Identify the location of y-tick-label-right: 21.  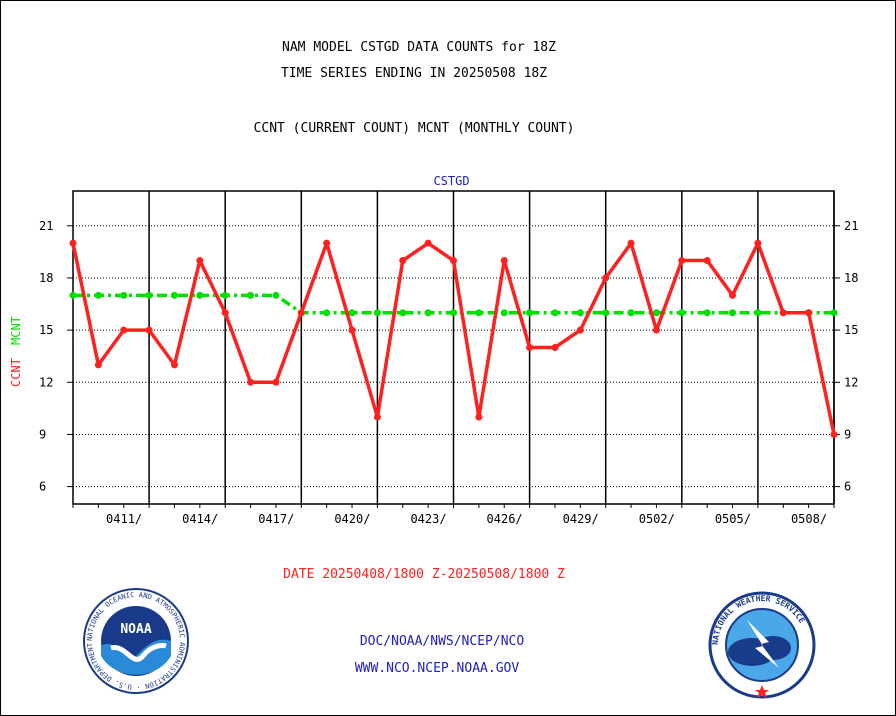
(851, 226).